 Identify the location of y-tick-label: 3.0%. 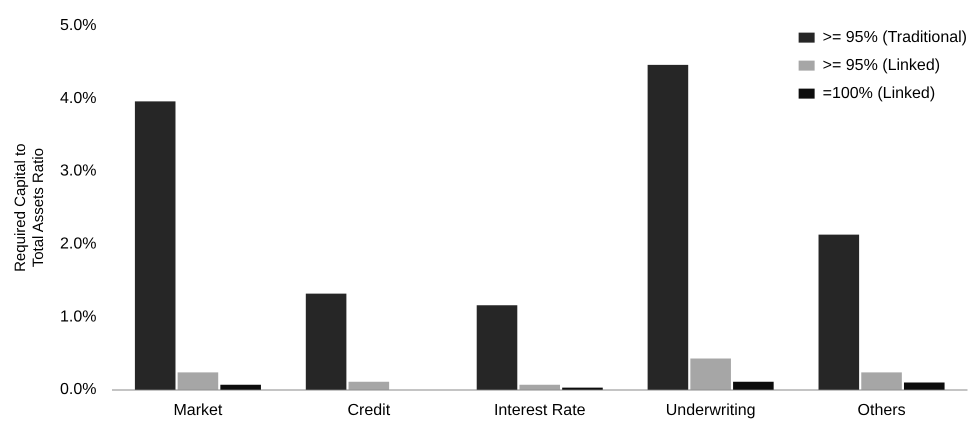
(78, 171).